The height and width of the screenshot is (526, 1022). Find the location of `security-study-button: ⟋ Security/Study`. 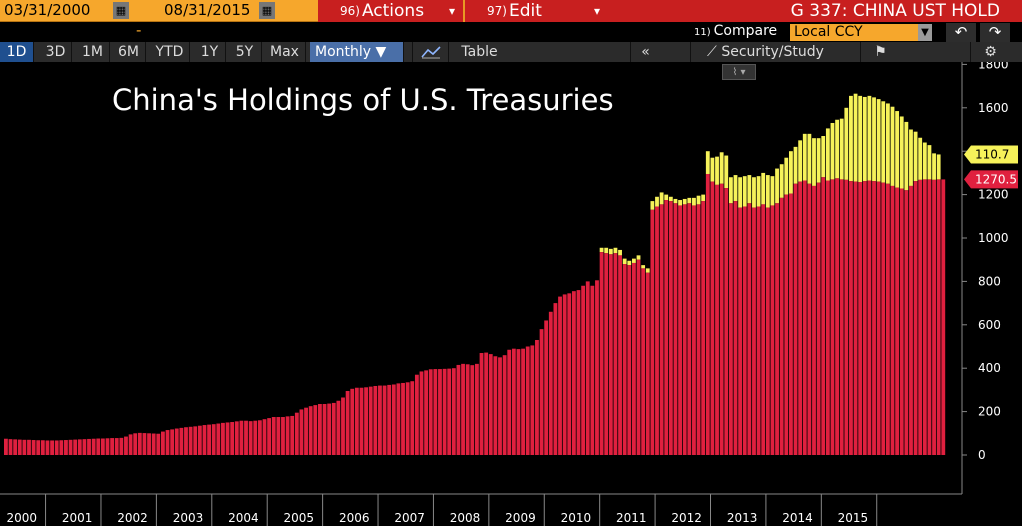

security-study-button: ⟋ Security/Study is located at coordinates (765, 52).